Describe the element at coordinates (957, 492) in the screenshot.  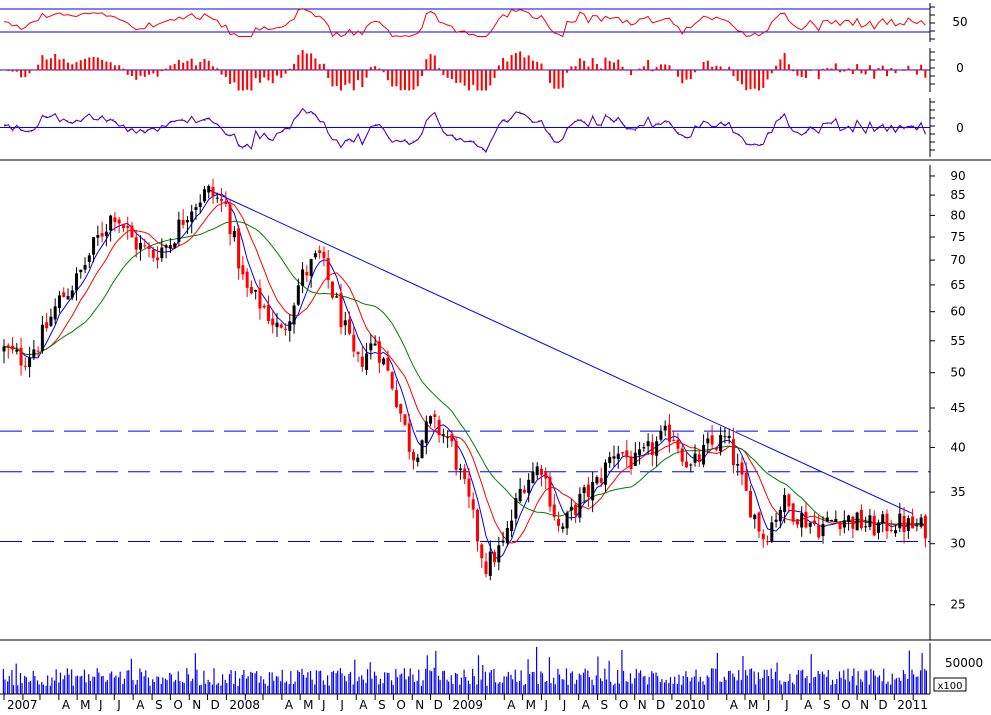
I see `price-tick-label: 35` at that location.